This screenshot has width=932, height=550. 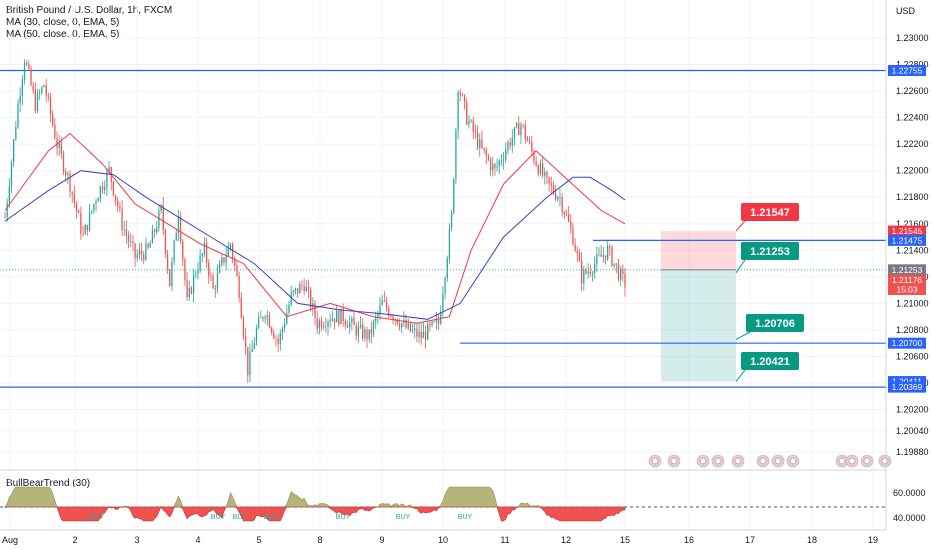 What do you see at coordinates (63, 22) in the screenshot?
I see `ma30-legend: MA (30, close, 0, EMA, 5)` at bounding box center [63, 22].